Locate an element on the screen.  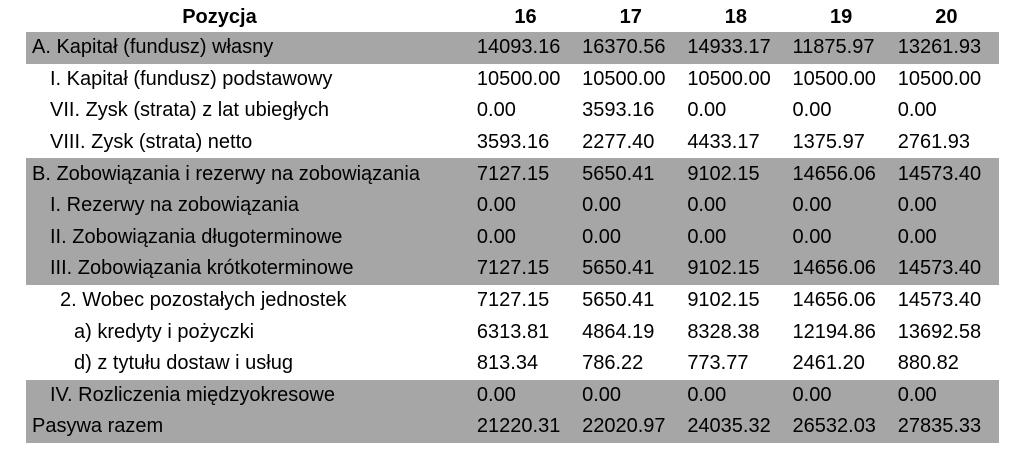
row-value-year-17: 4864.19 is located at coordinates (618, 331).